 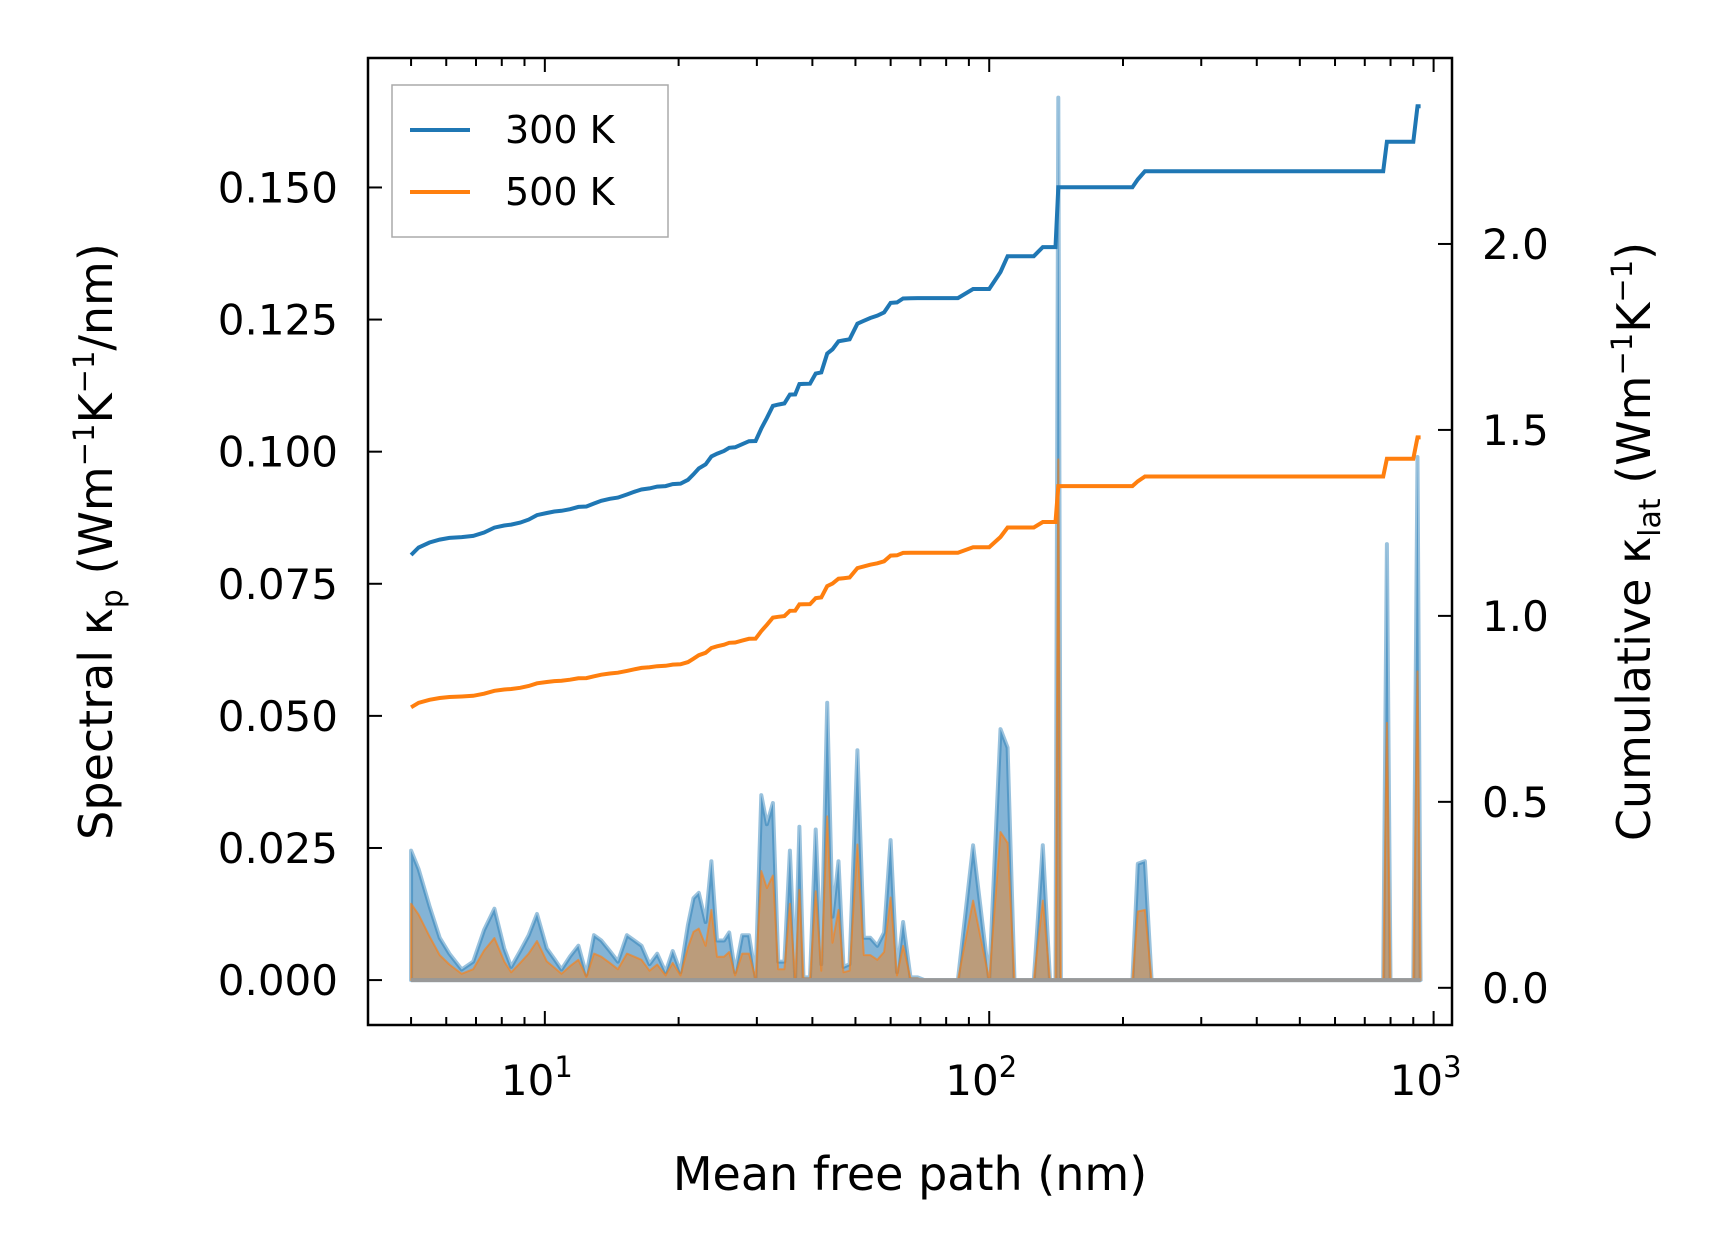 I want to click on x-tick-label: 10³, so click(x=1426, y=1077).